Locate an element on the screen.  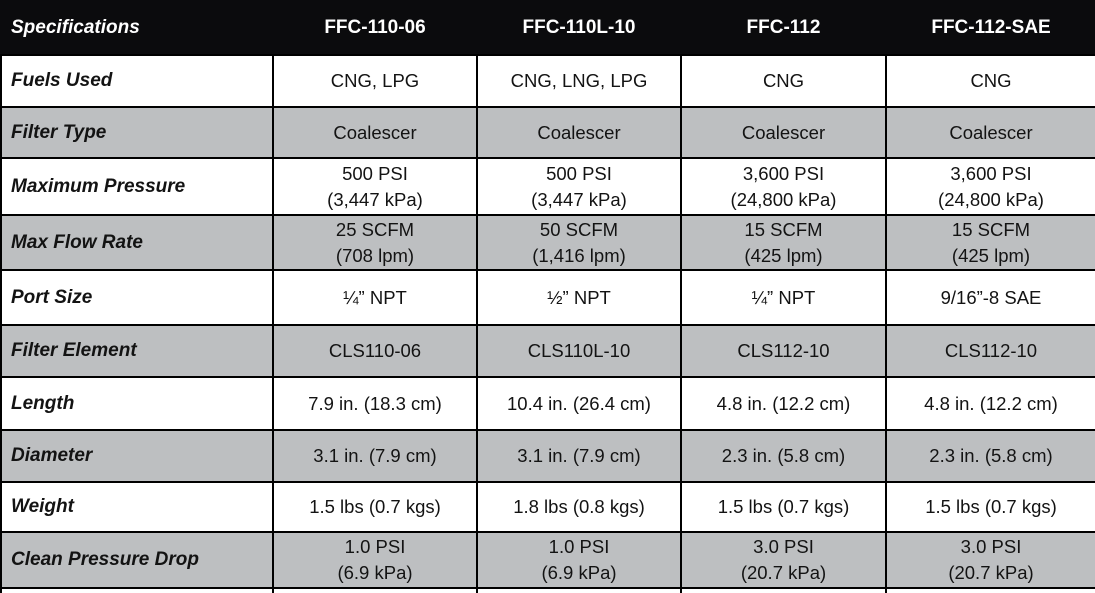
row-label: Weight is located at coordinates (137, 507).